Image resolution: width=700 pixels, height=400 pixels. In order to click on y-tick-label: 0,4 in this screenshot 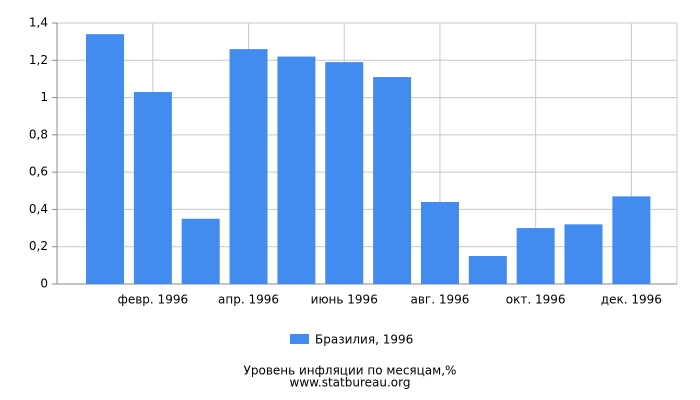, I will do `click(38, 209)`.